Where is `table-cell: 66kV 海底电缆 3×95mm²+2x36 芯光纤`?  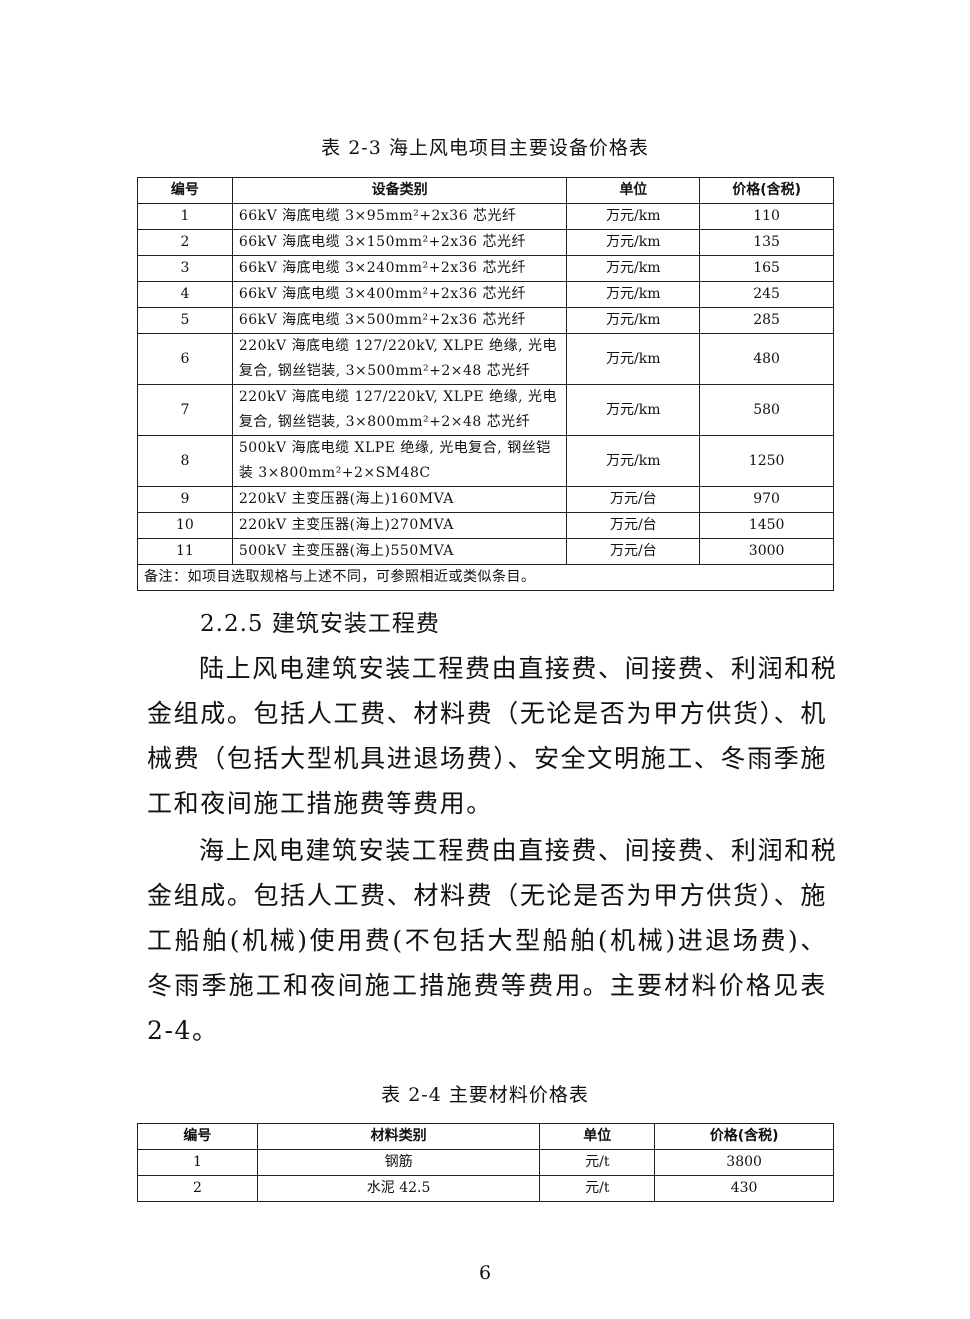
table-cell: 66kV 海底电缆 3×95mm²+2x36 芯光纤 is located at coordinates (399, 216).